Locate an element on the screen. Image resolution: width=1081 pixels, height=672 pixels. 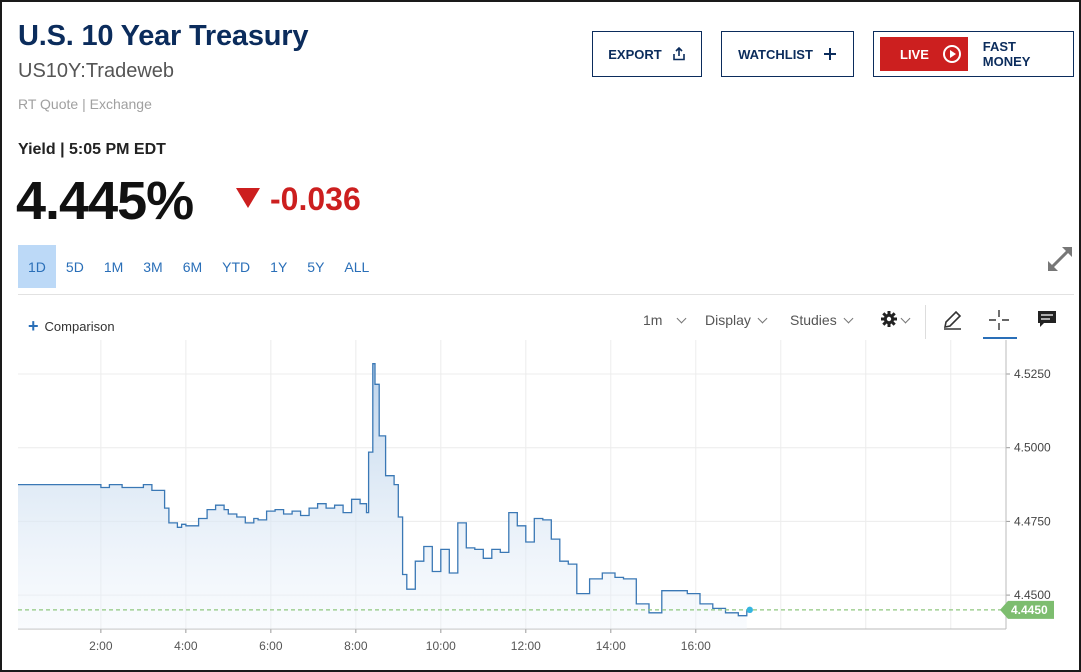
share-icon is located at coordinates (679, 54).